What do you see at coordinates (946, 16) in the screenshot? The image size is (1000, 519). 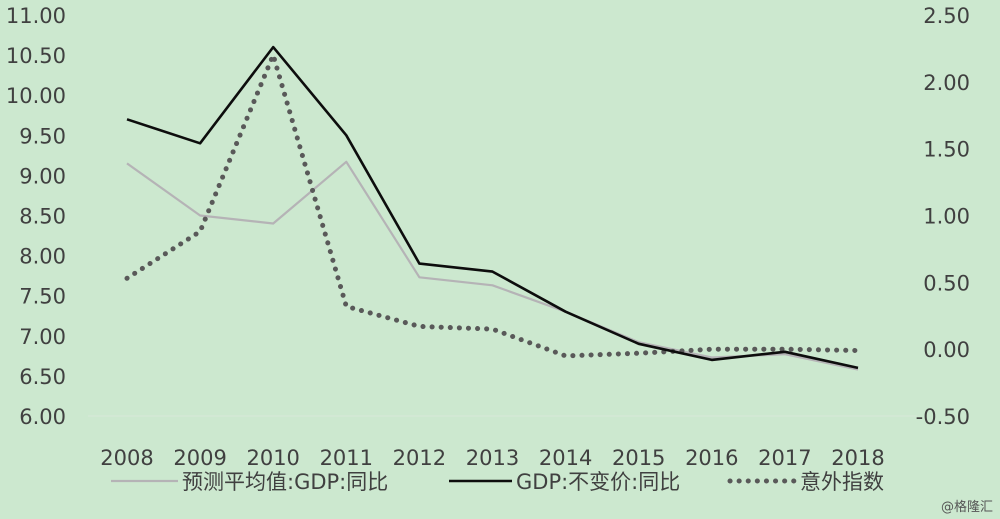 I see `y-right-tick-label: 2.50` at bounding box center [946, 16].